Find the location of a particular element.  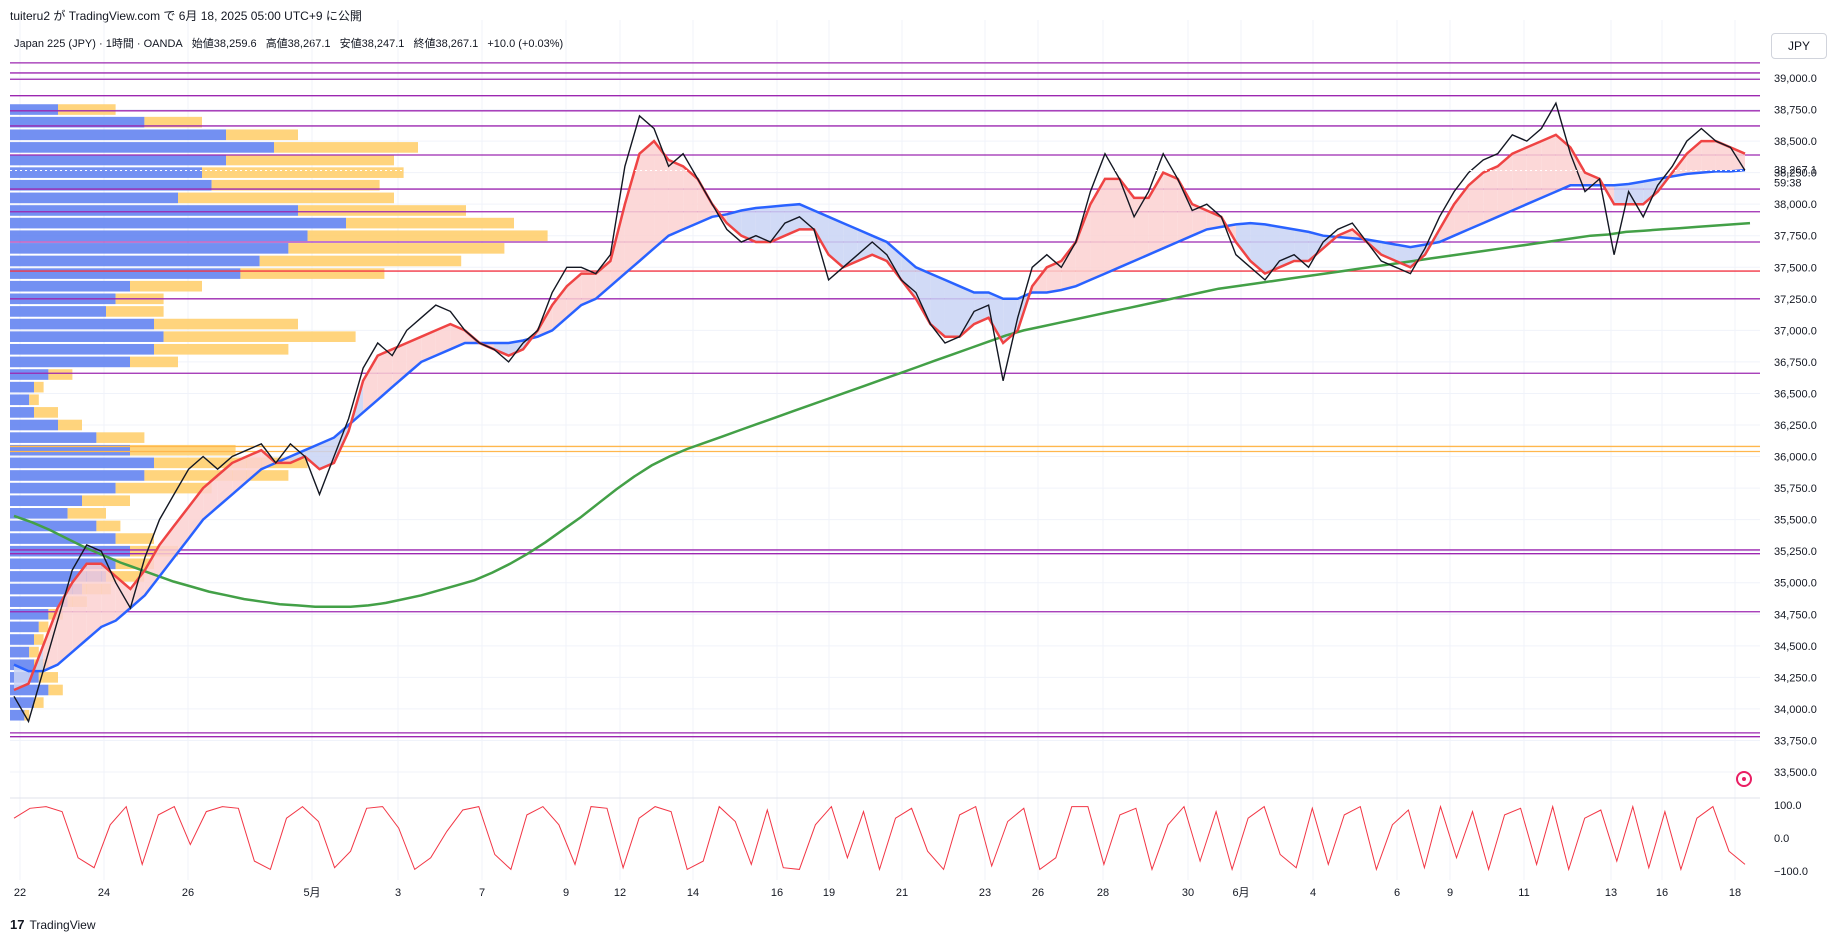

x-tick-label: 6 is located at coordinates (1397, 893).